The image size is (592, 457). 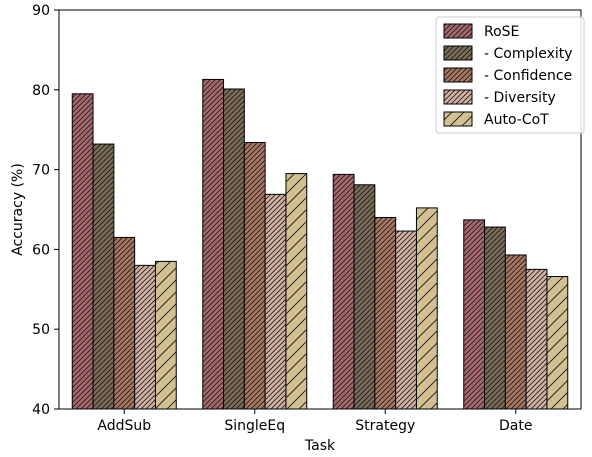 What do you see at coordinates (41, 91) in the screenshot?
I see `y-tick-label: 80` at bounding box center [41, 91].